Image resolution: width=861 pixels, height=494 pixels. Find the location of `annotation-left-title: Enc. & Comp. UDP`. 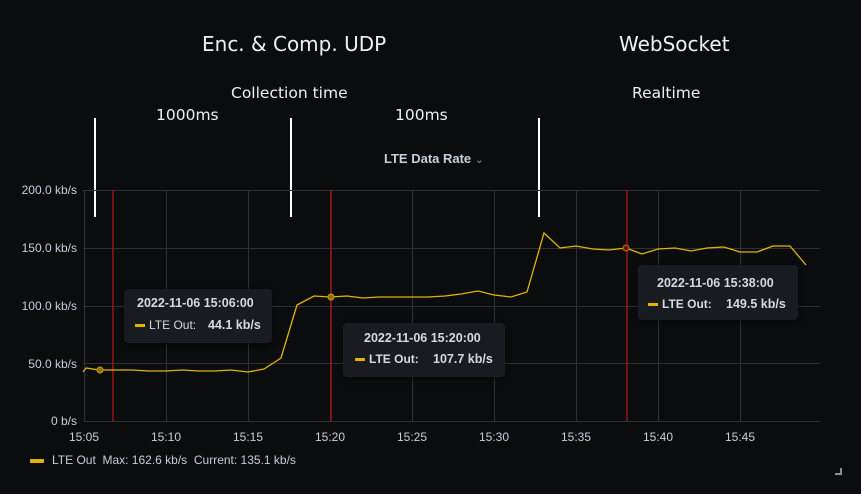

annotation-left-title: Enc. & Comp. UDP is located at coordinates (294, 44).